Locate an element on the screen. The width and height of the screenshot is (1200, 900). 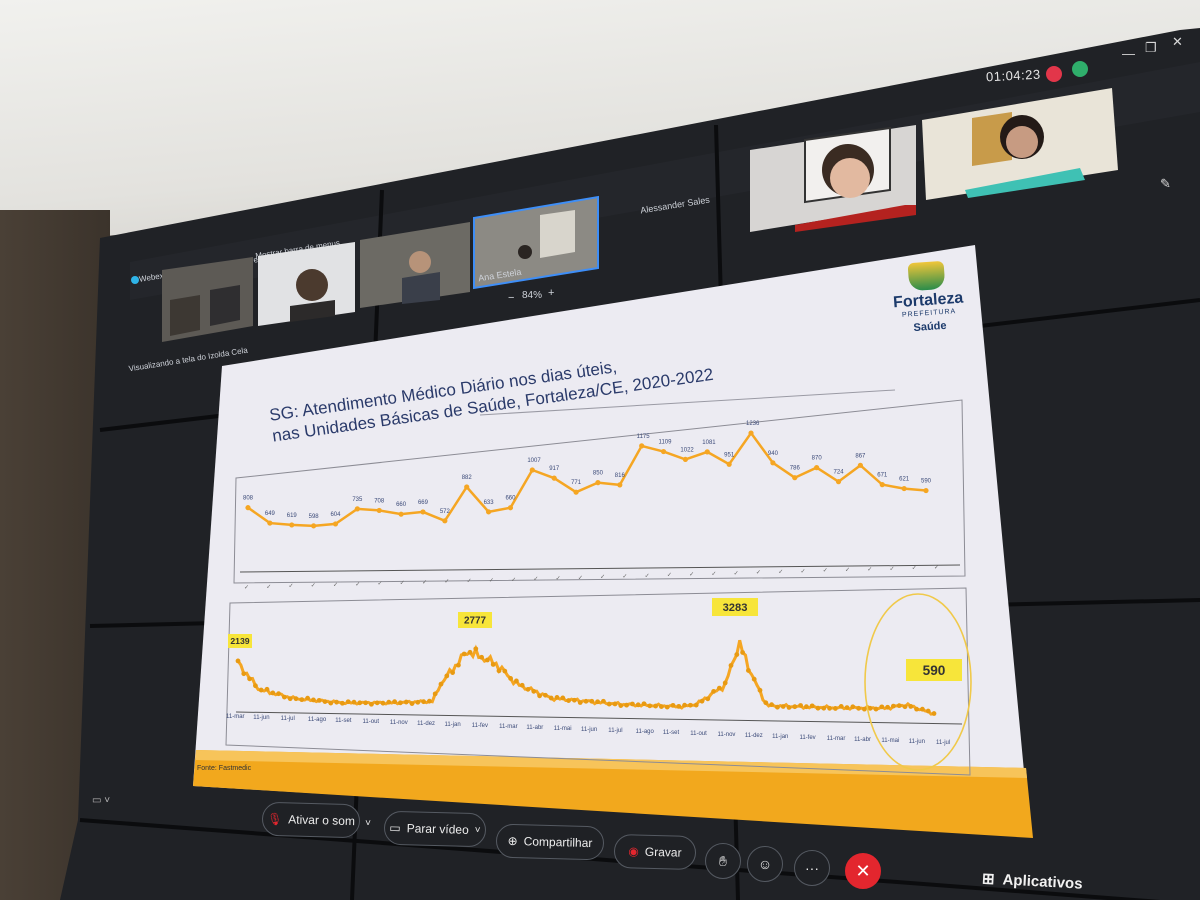
data-label: 1236 is located at coordinates (753, 424).